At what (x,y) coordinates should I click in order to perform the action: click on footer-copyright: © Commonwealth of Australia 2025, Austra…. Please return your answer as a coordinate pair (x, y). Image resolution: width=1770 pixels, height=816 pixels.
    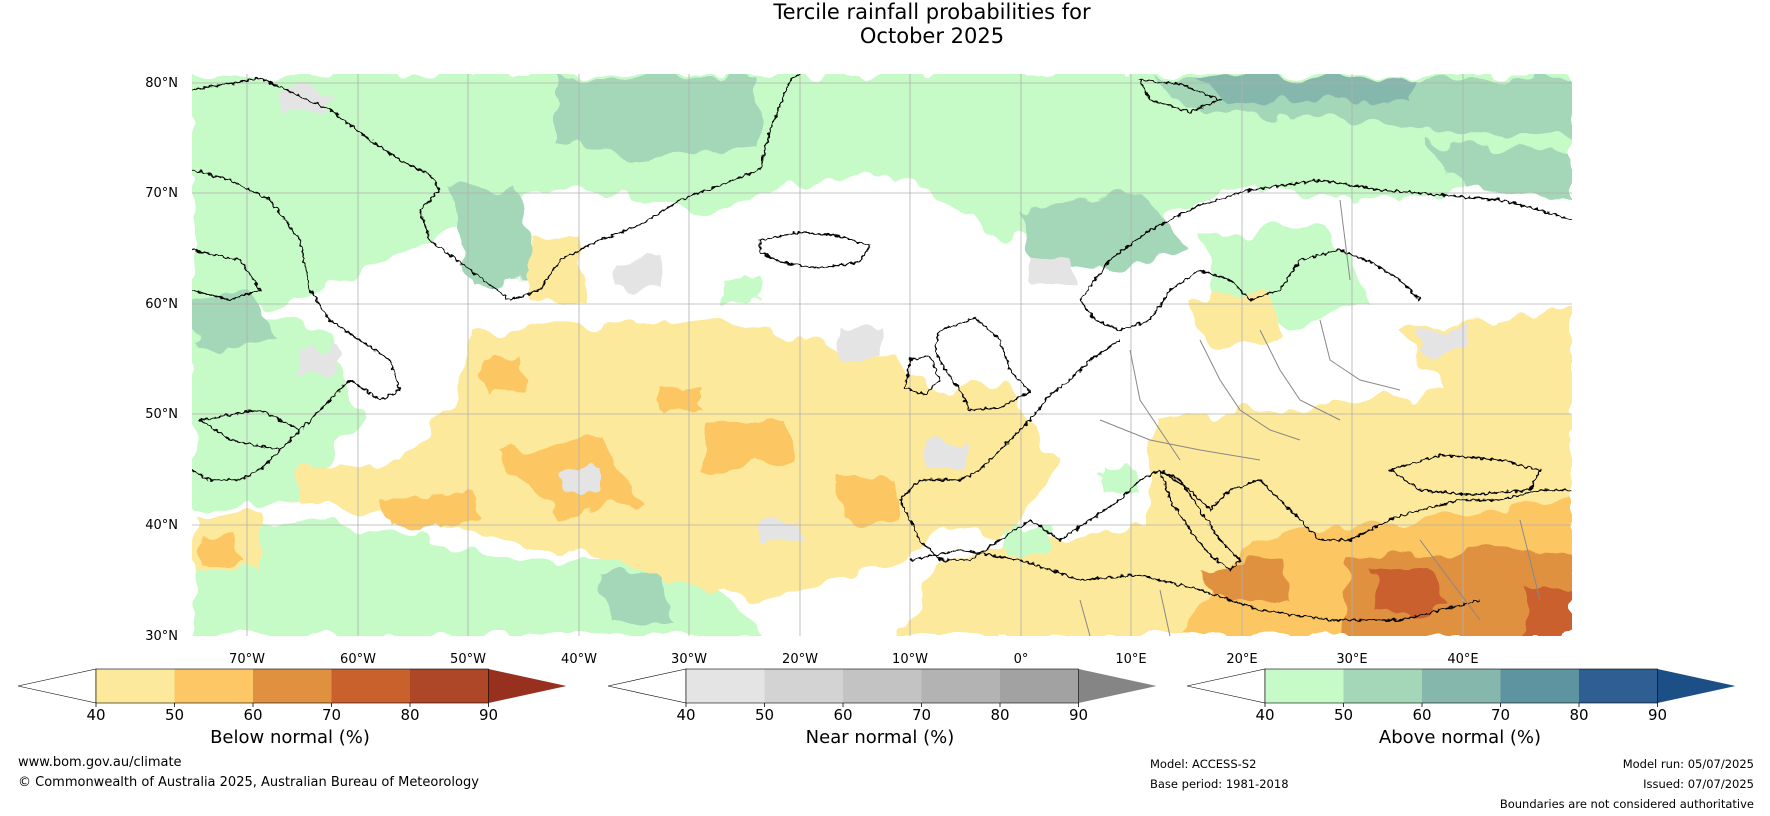
    Looking at the image, I should click on (248, 782).